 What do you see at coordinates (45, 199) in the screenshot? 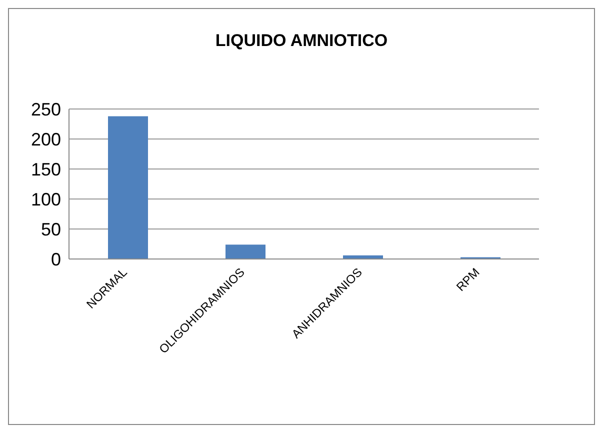
I see `y-tick-label: 100` at bounding box center [45, 199].